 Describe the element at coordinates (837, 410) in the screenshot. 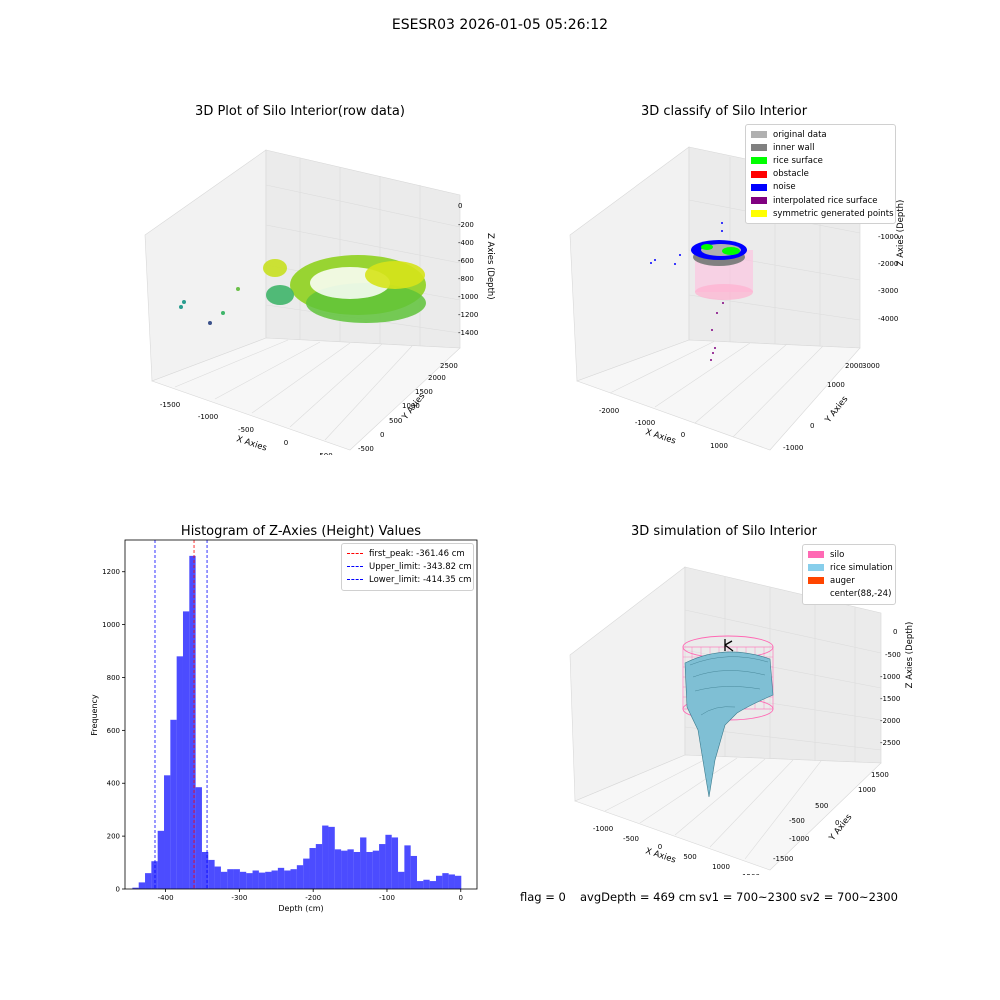

I see `plot2-ylabel: Y Axies` at that location.